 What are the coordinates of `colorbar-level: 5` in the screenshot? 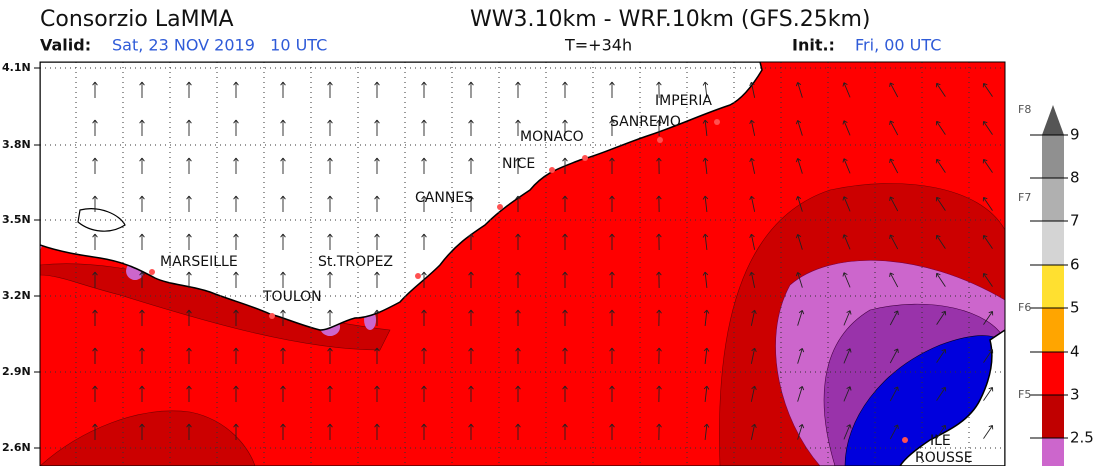 It's located at (1075, 308).